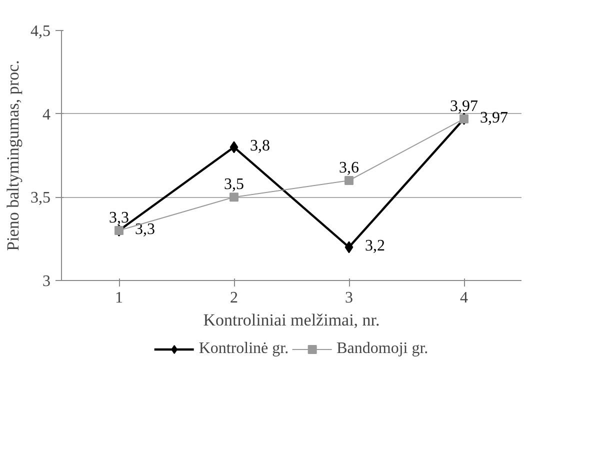 This screenshot has width=607, height=468. Describe the element at coordinates (382, 349) in the screenshot. I see `legend-label: Bandomoji gr.` at that location.